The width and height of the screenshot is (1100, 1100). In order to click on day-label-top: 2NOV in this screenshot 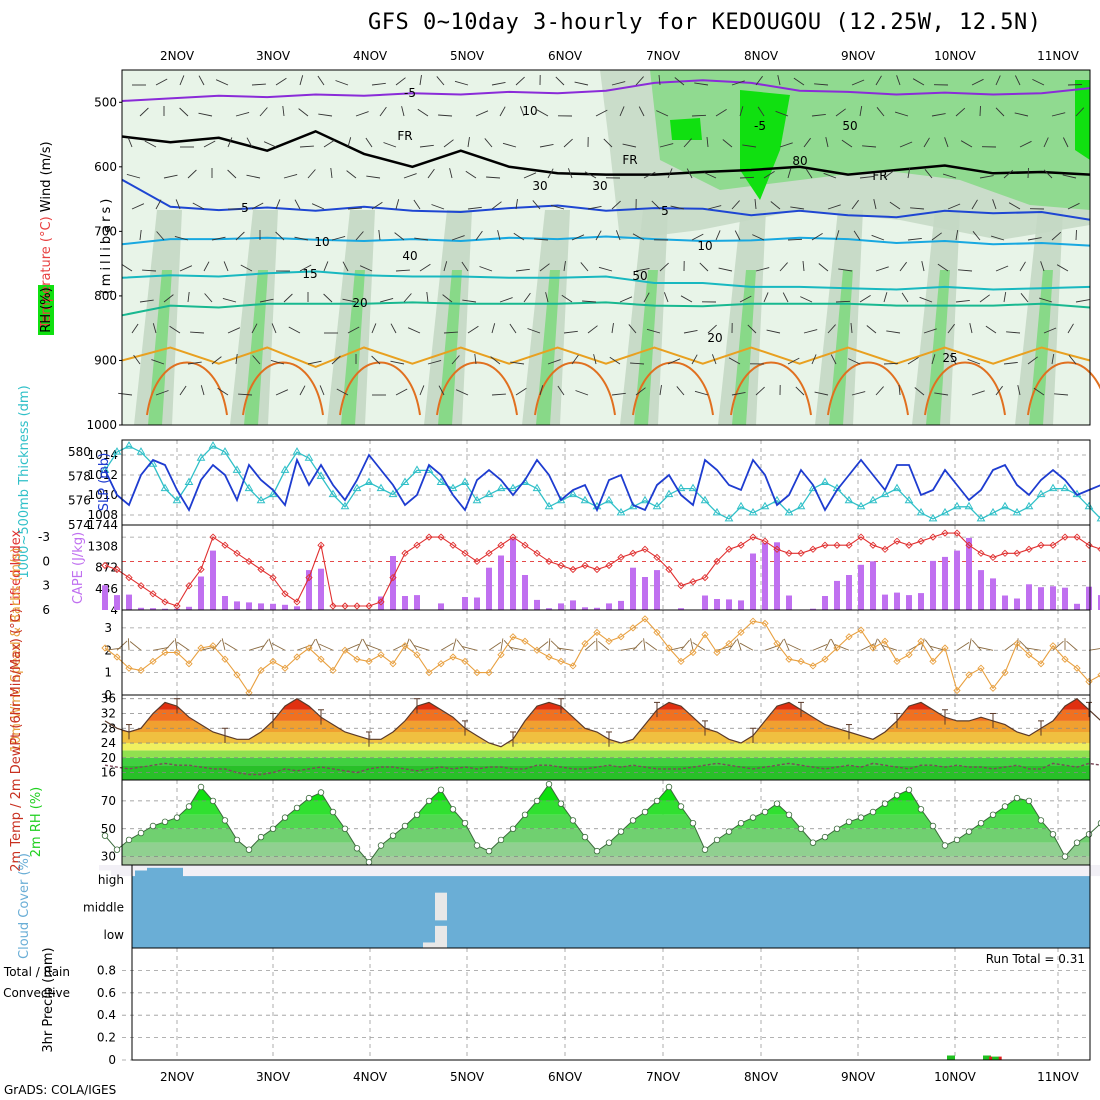, I will do `click(177, 56)`.